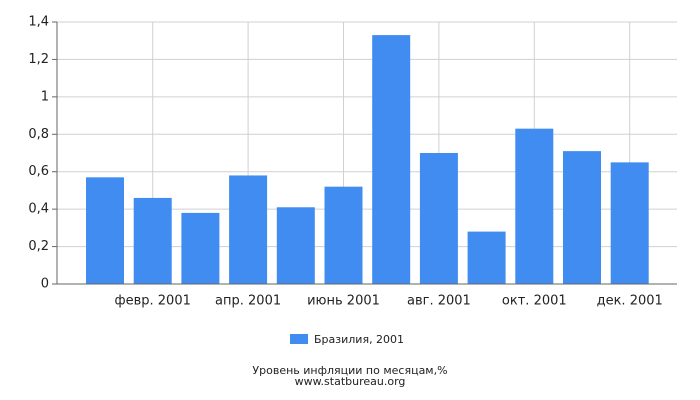 The width and height of the screenshot is (700, 400). What do you see at coordinates (248, 301) in the screenshot?
I see `x-tick-label: апр. 2001` at bounding box center [248, 301].